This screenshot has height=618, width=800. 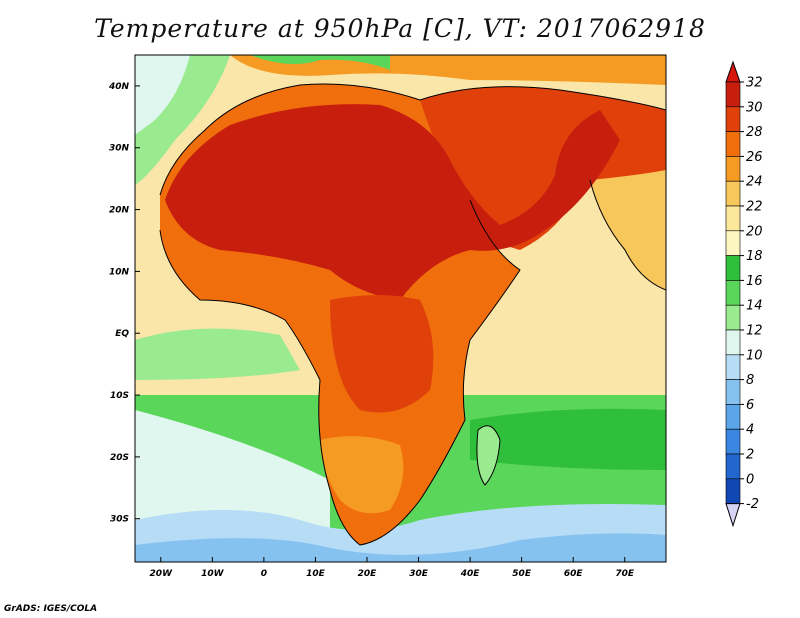 What do you see at coordinates (750, 479) in the screenshot?
I see `colorbar-label: 0` at bounding box center [750, 479].